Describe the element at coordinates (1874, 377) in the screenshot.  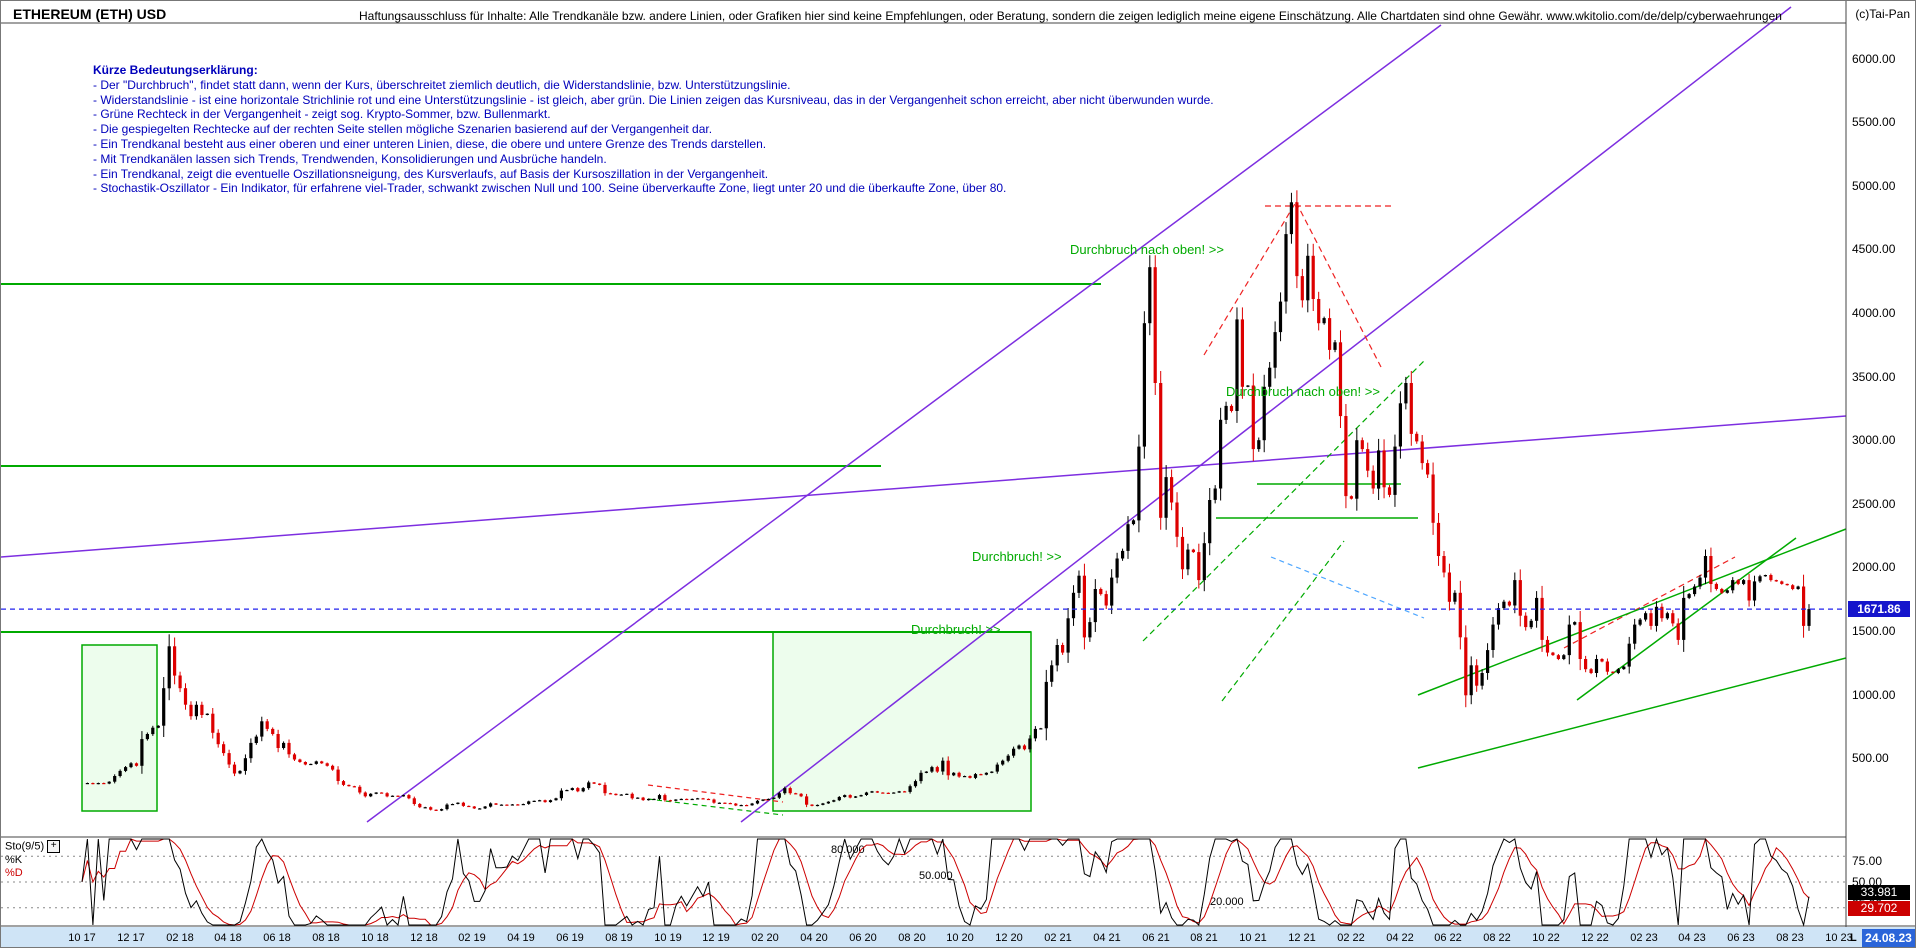
I see `y-tick-label: 3500.00` at that location.